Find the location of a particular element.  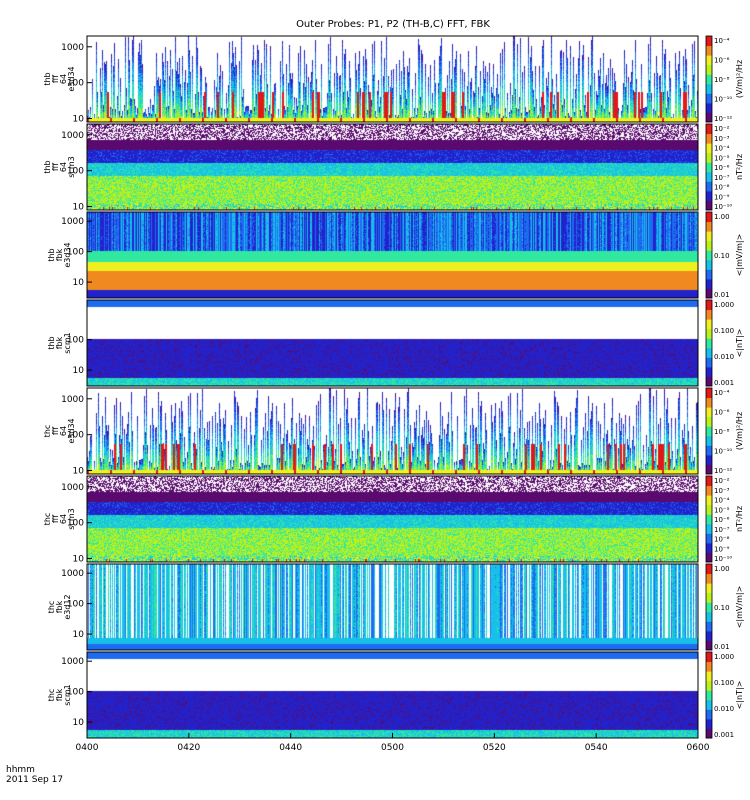

thc-fff-b-ytick-label-1: 100 is located at coordinates (75, 524).